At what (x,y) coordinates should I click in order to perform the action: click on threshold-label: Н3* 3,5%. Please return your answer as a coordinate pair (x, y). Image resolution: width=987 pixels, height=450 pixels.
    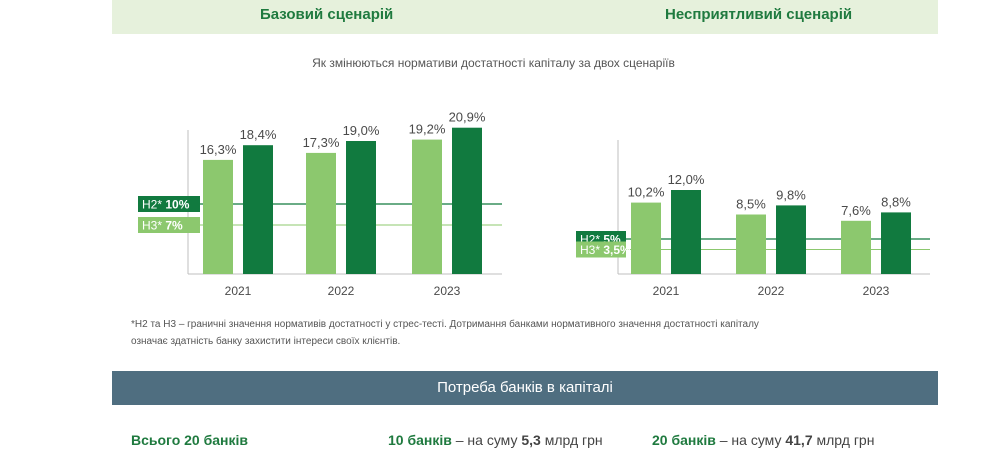
    Looking at the image, I should click on (605, 250).